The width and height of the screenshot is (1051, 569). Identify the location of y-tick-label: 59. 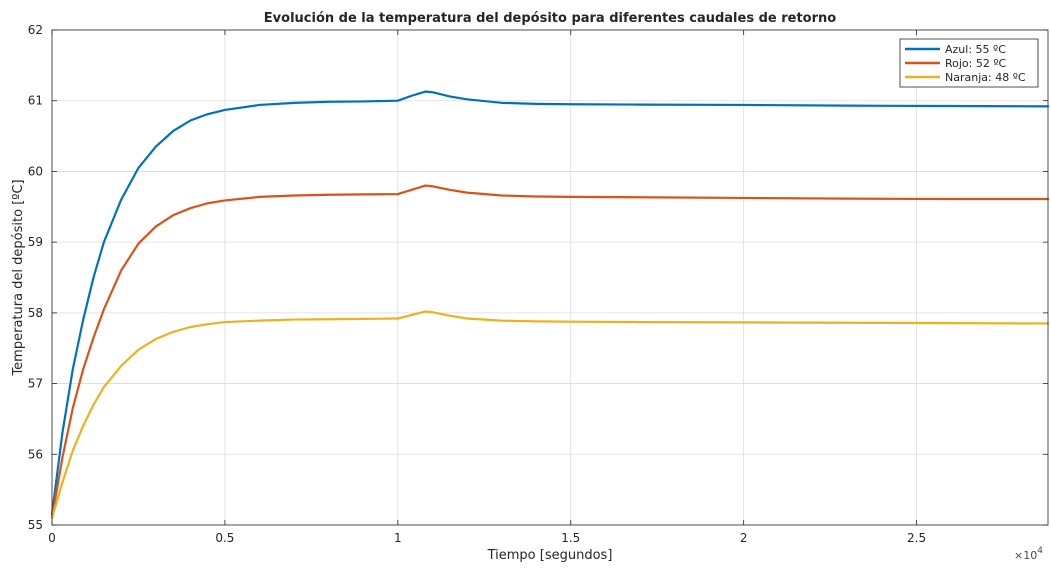
(35, 242).